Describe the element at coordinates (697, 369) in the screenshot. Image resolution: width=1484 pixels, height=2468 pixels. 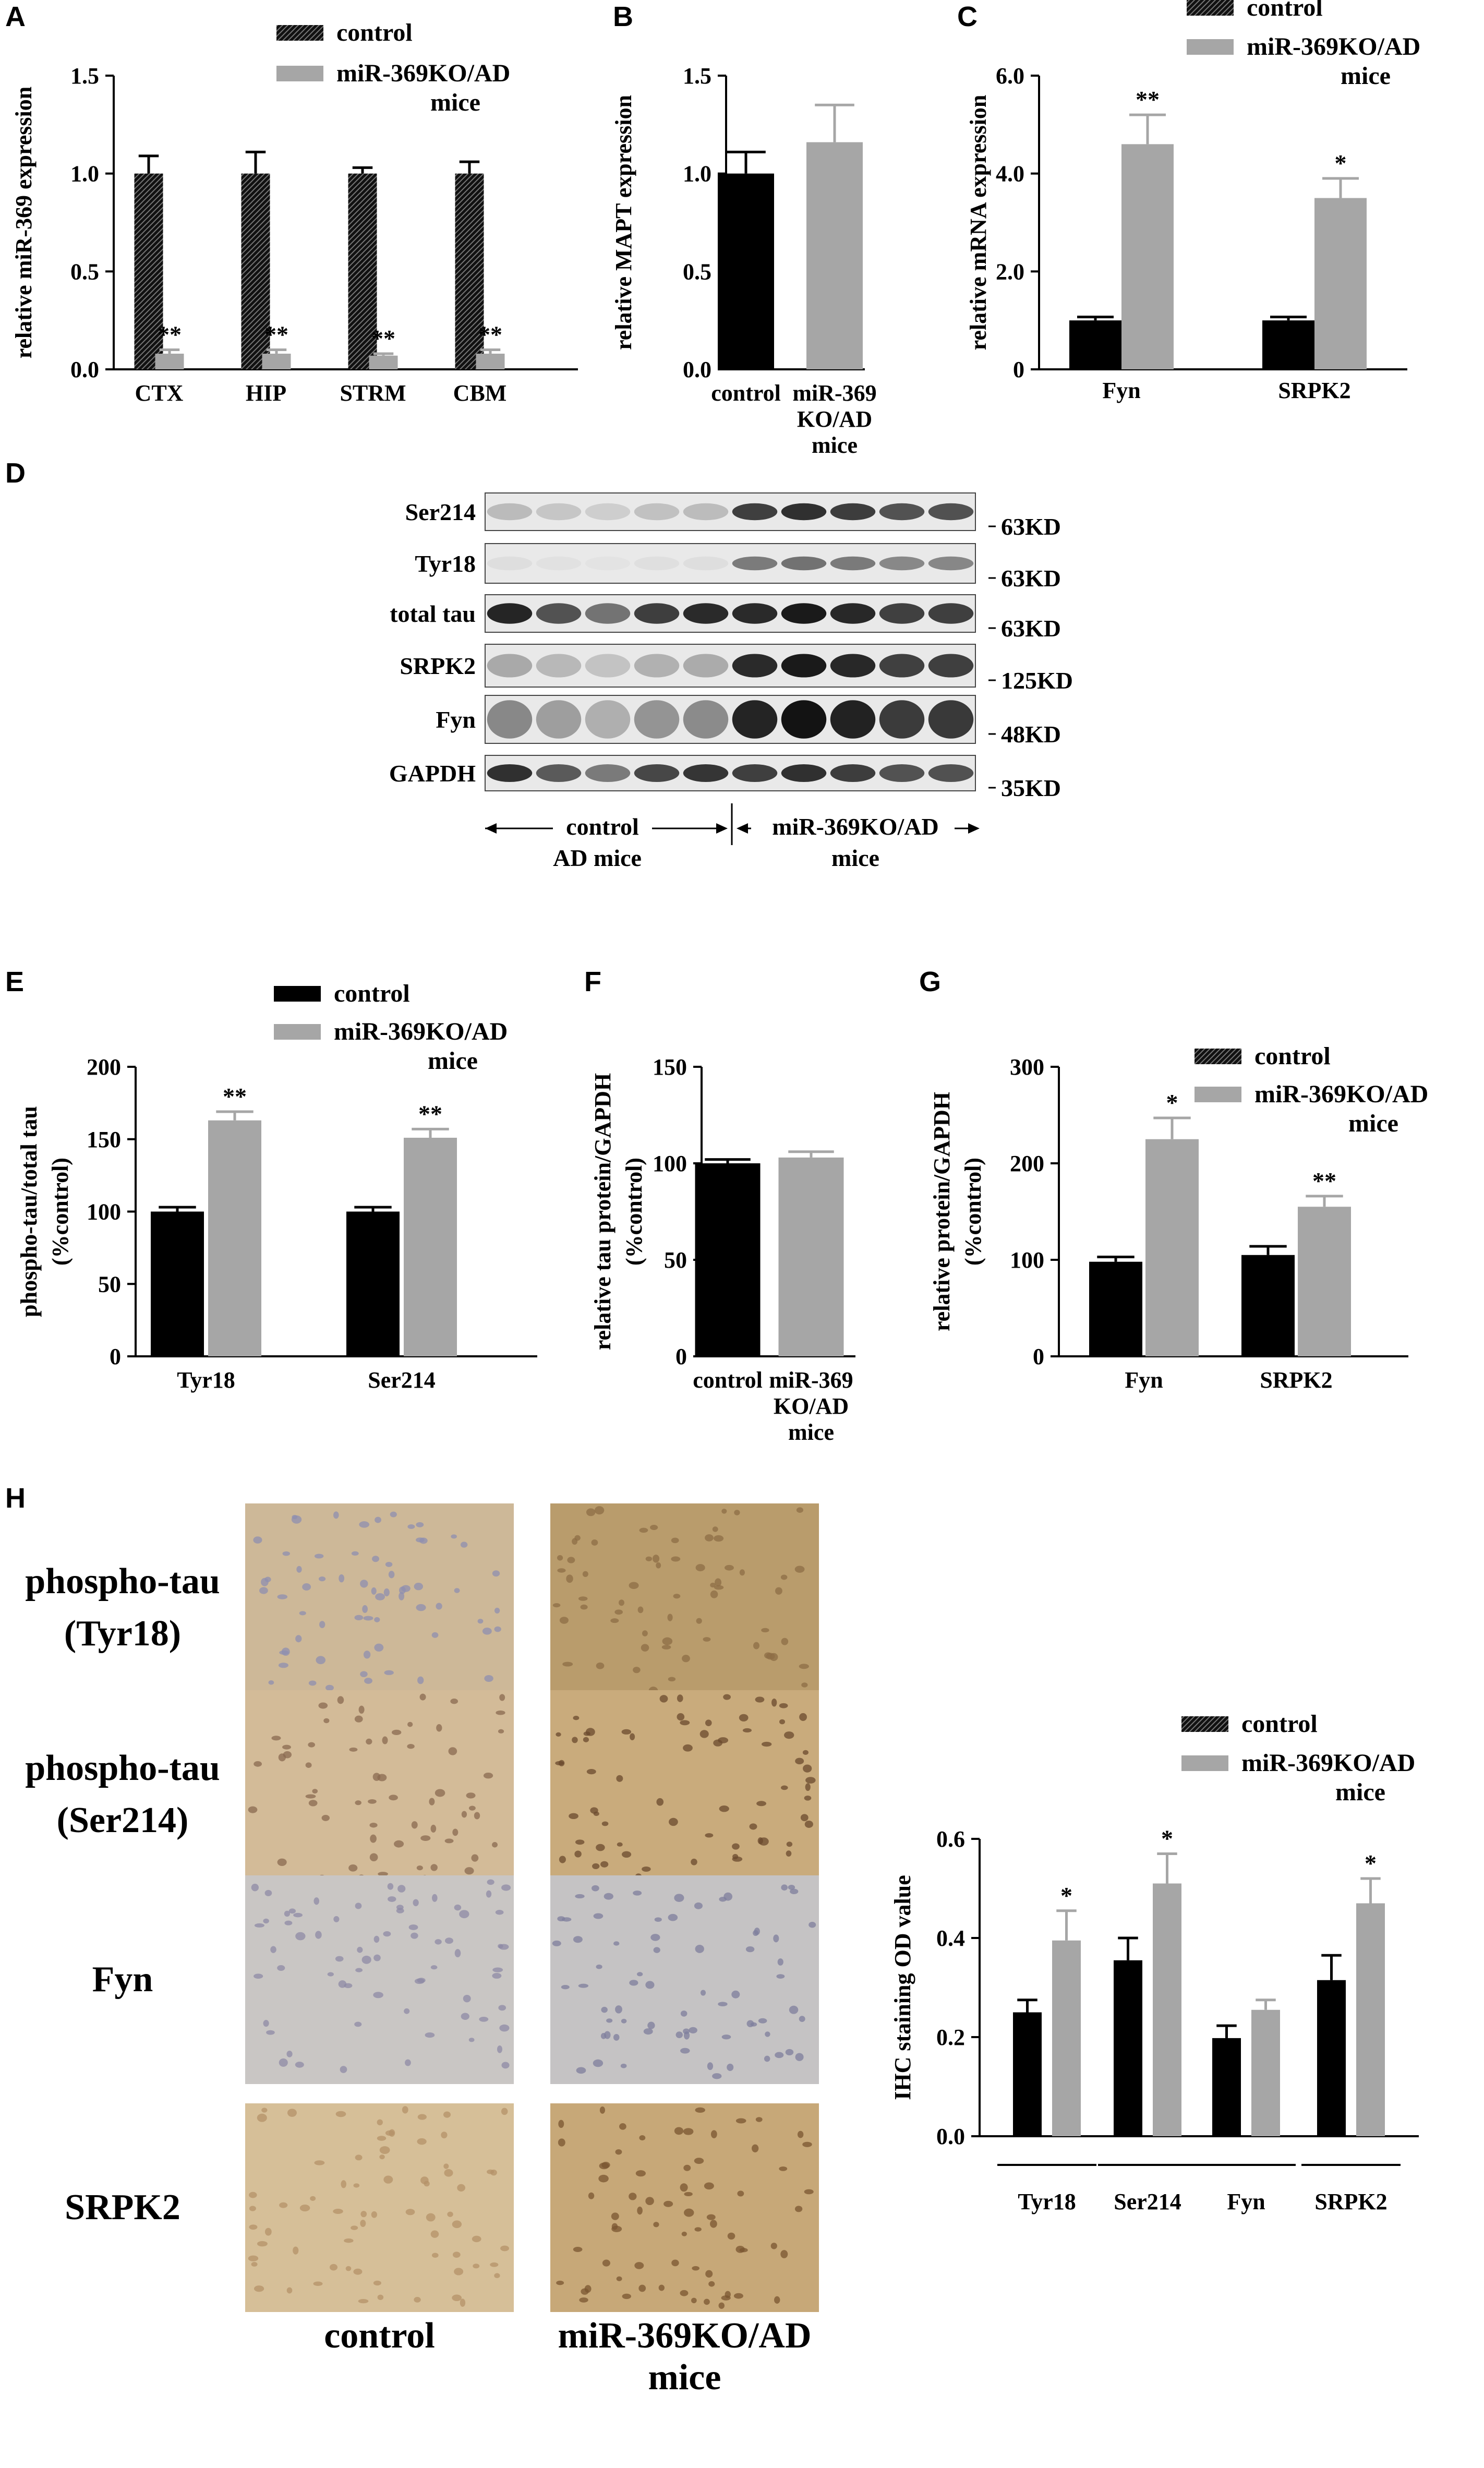
I see `y-tick-label: 0.0` at that location.